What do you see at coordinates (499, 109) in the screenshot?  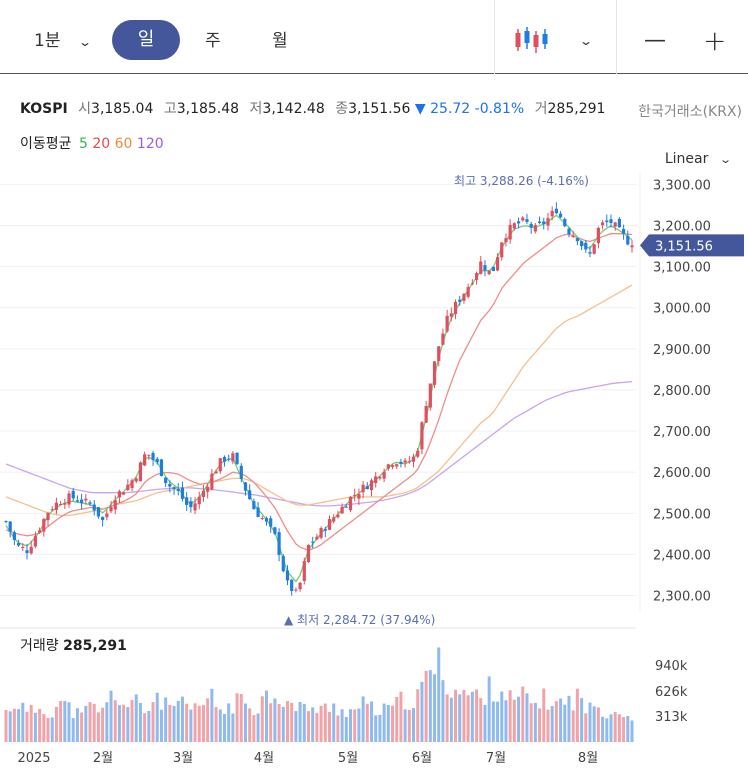 I see `change-percent: -0.81%` at bounding box center [499, 109].